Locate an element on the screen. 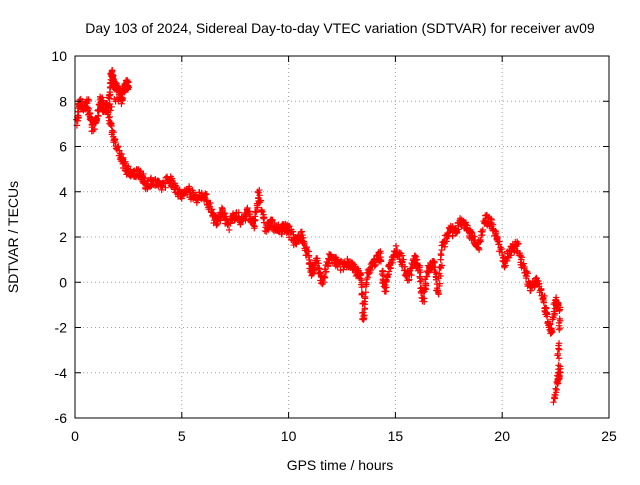 This screenshot has height=485, width=640. y-tick-label: 10 is located at coordinates (59, 56).